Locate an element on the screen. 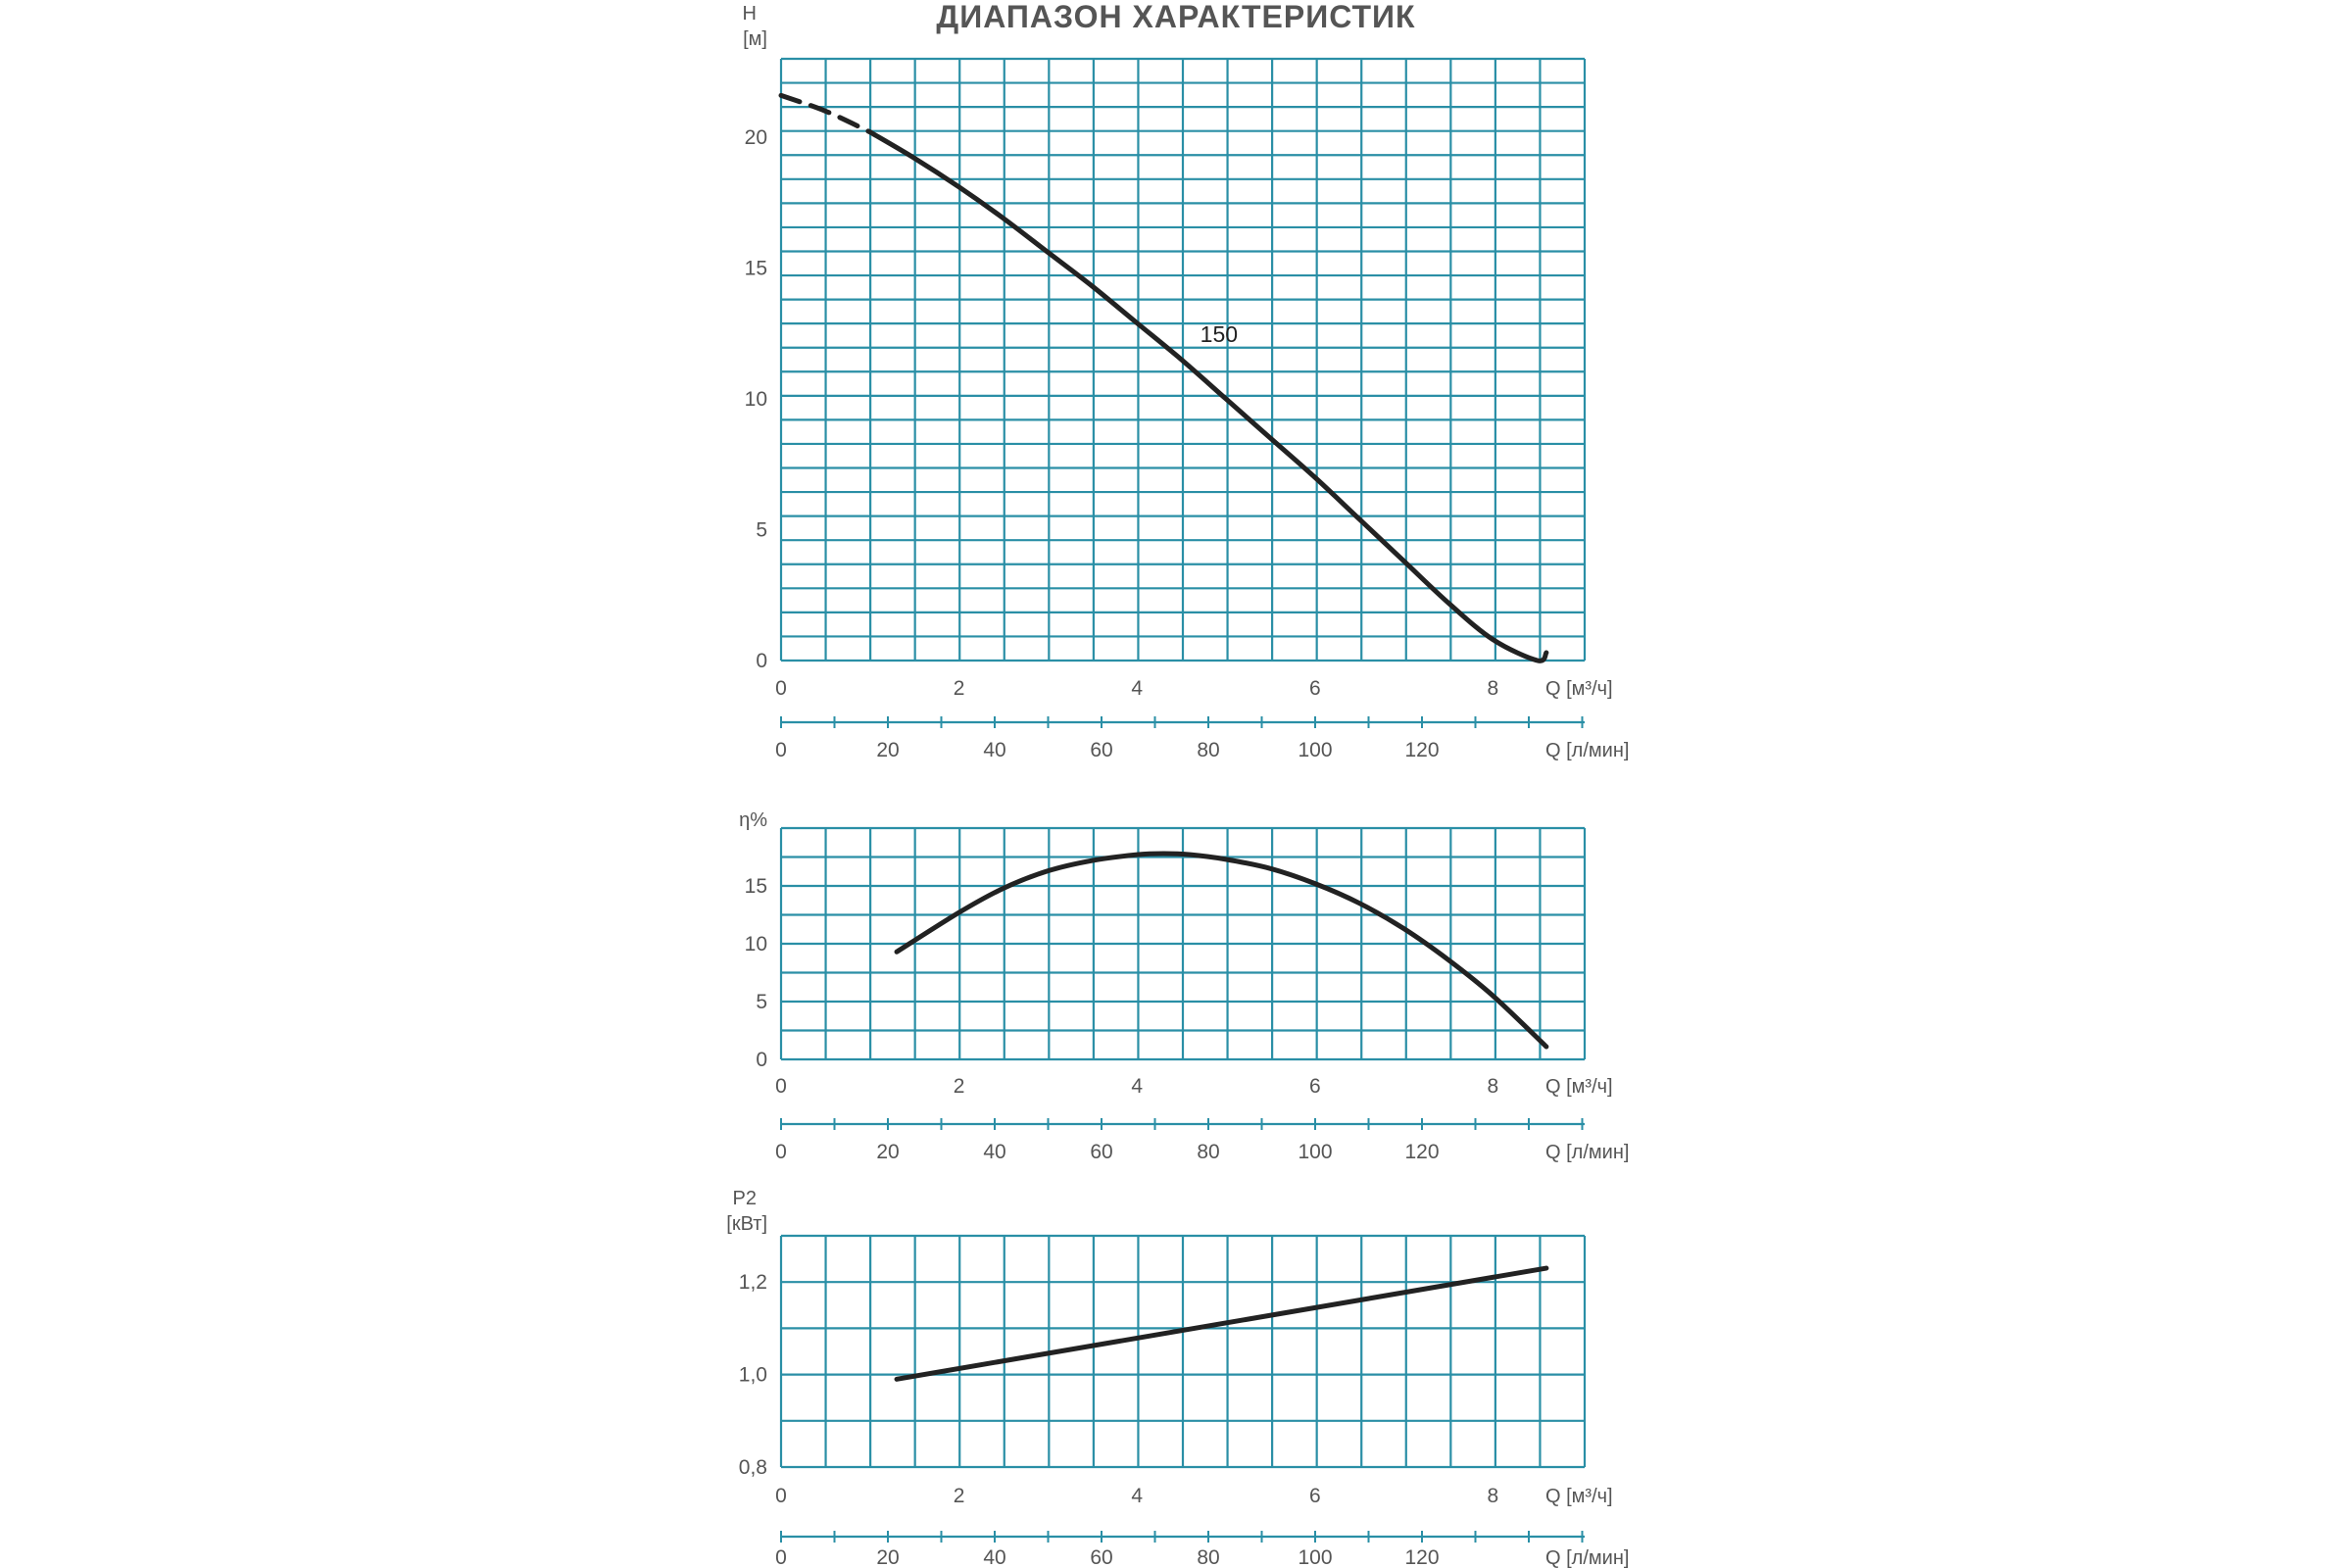 Image resolution: width=2352 pixels, height=1568 pixels. chart-title: ДИАПАЗОН ХАРАКТЕРИСТИК is located at coordinates (1176, 17).